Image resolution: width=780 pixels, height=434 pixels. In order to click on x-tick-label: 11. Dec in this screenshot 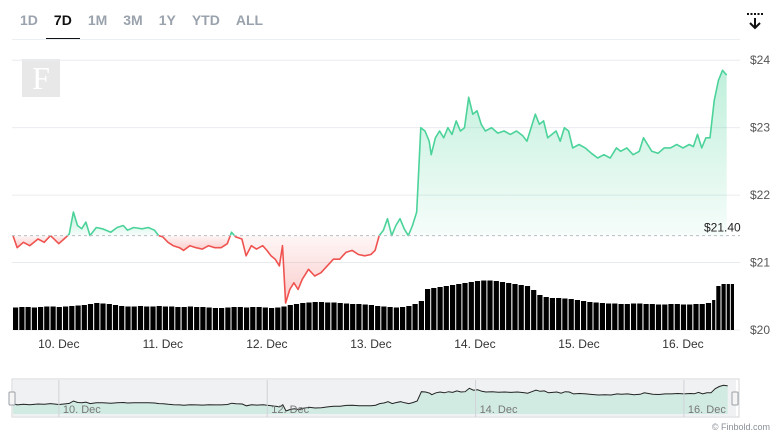, I will do `click(163, 344)`.